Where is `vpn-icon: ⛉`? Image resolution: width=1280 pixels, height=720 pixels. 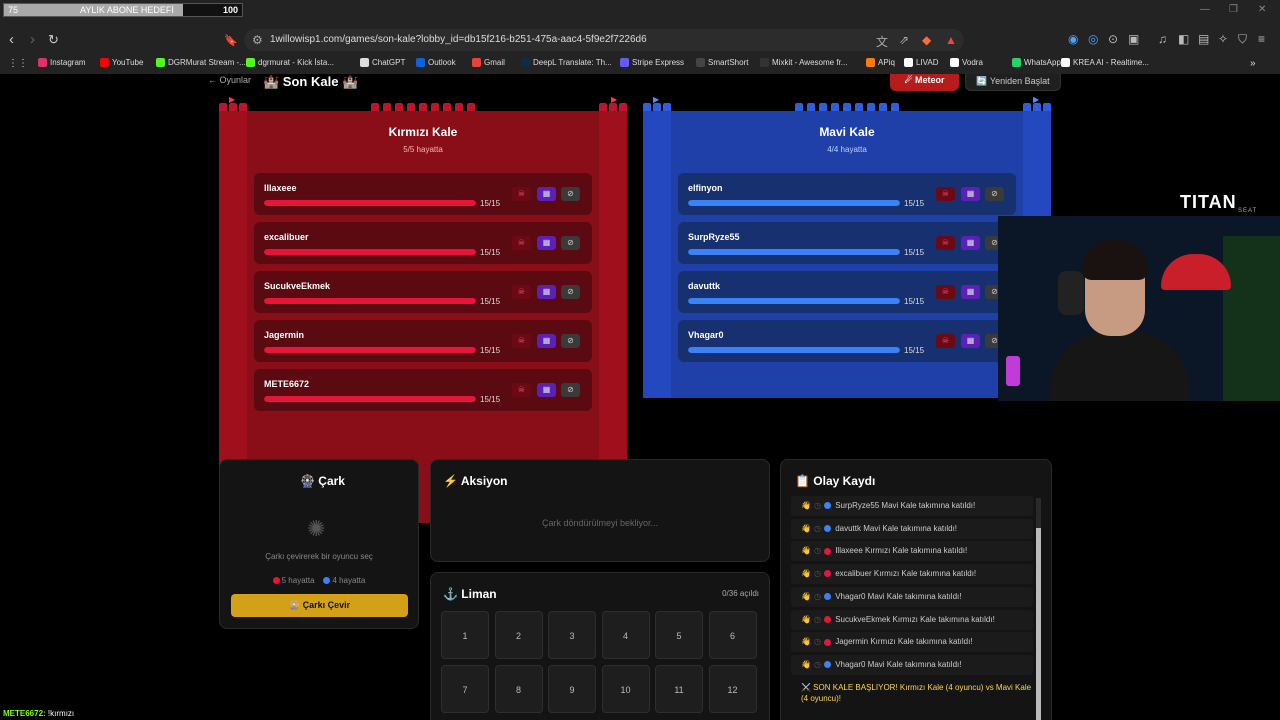
vpn-icon: ⛉ is located at coordinates (1243, 39).